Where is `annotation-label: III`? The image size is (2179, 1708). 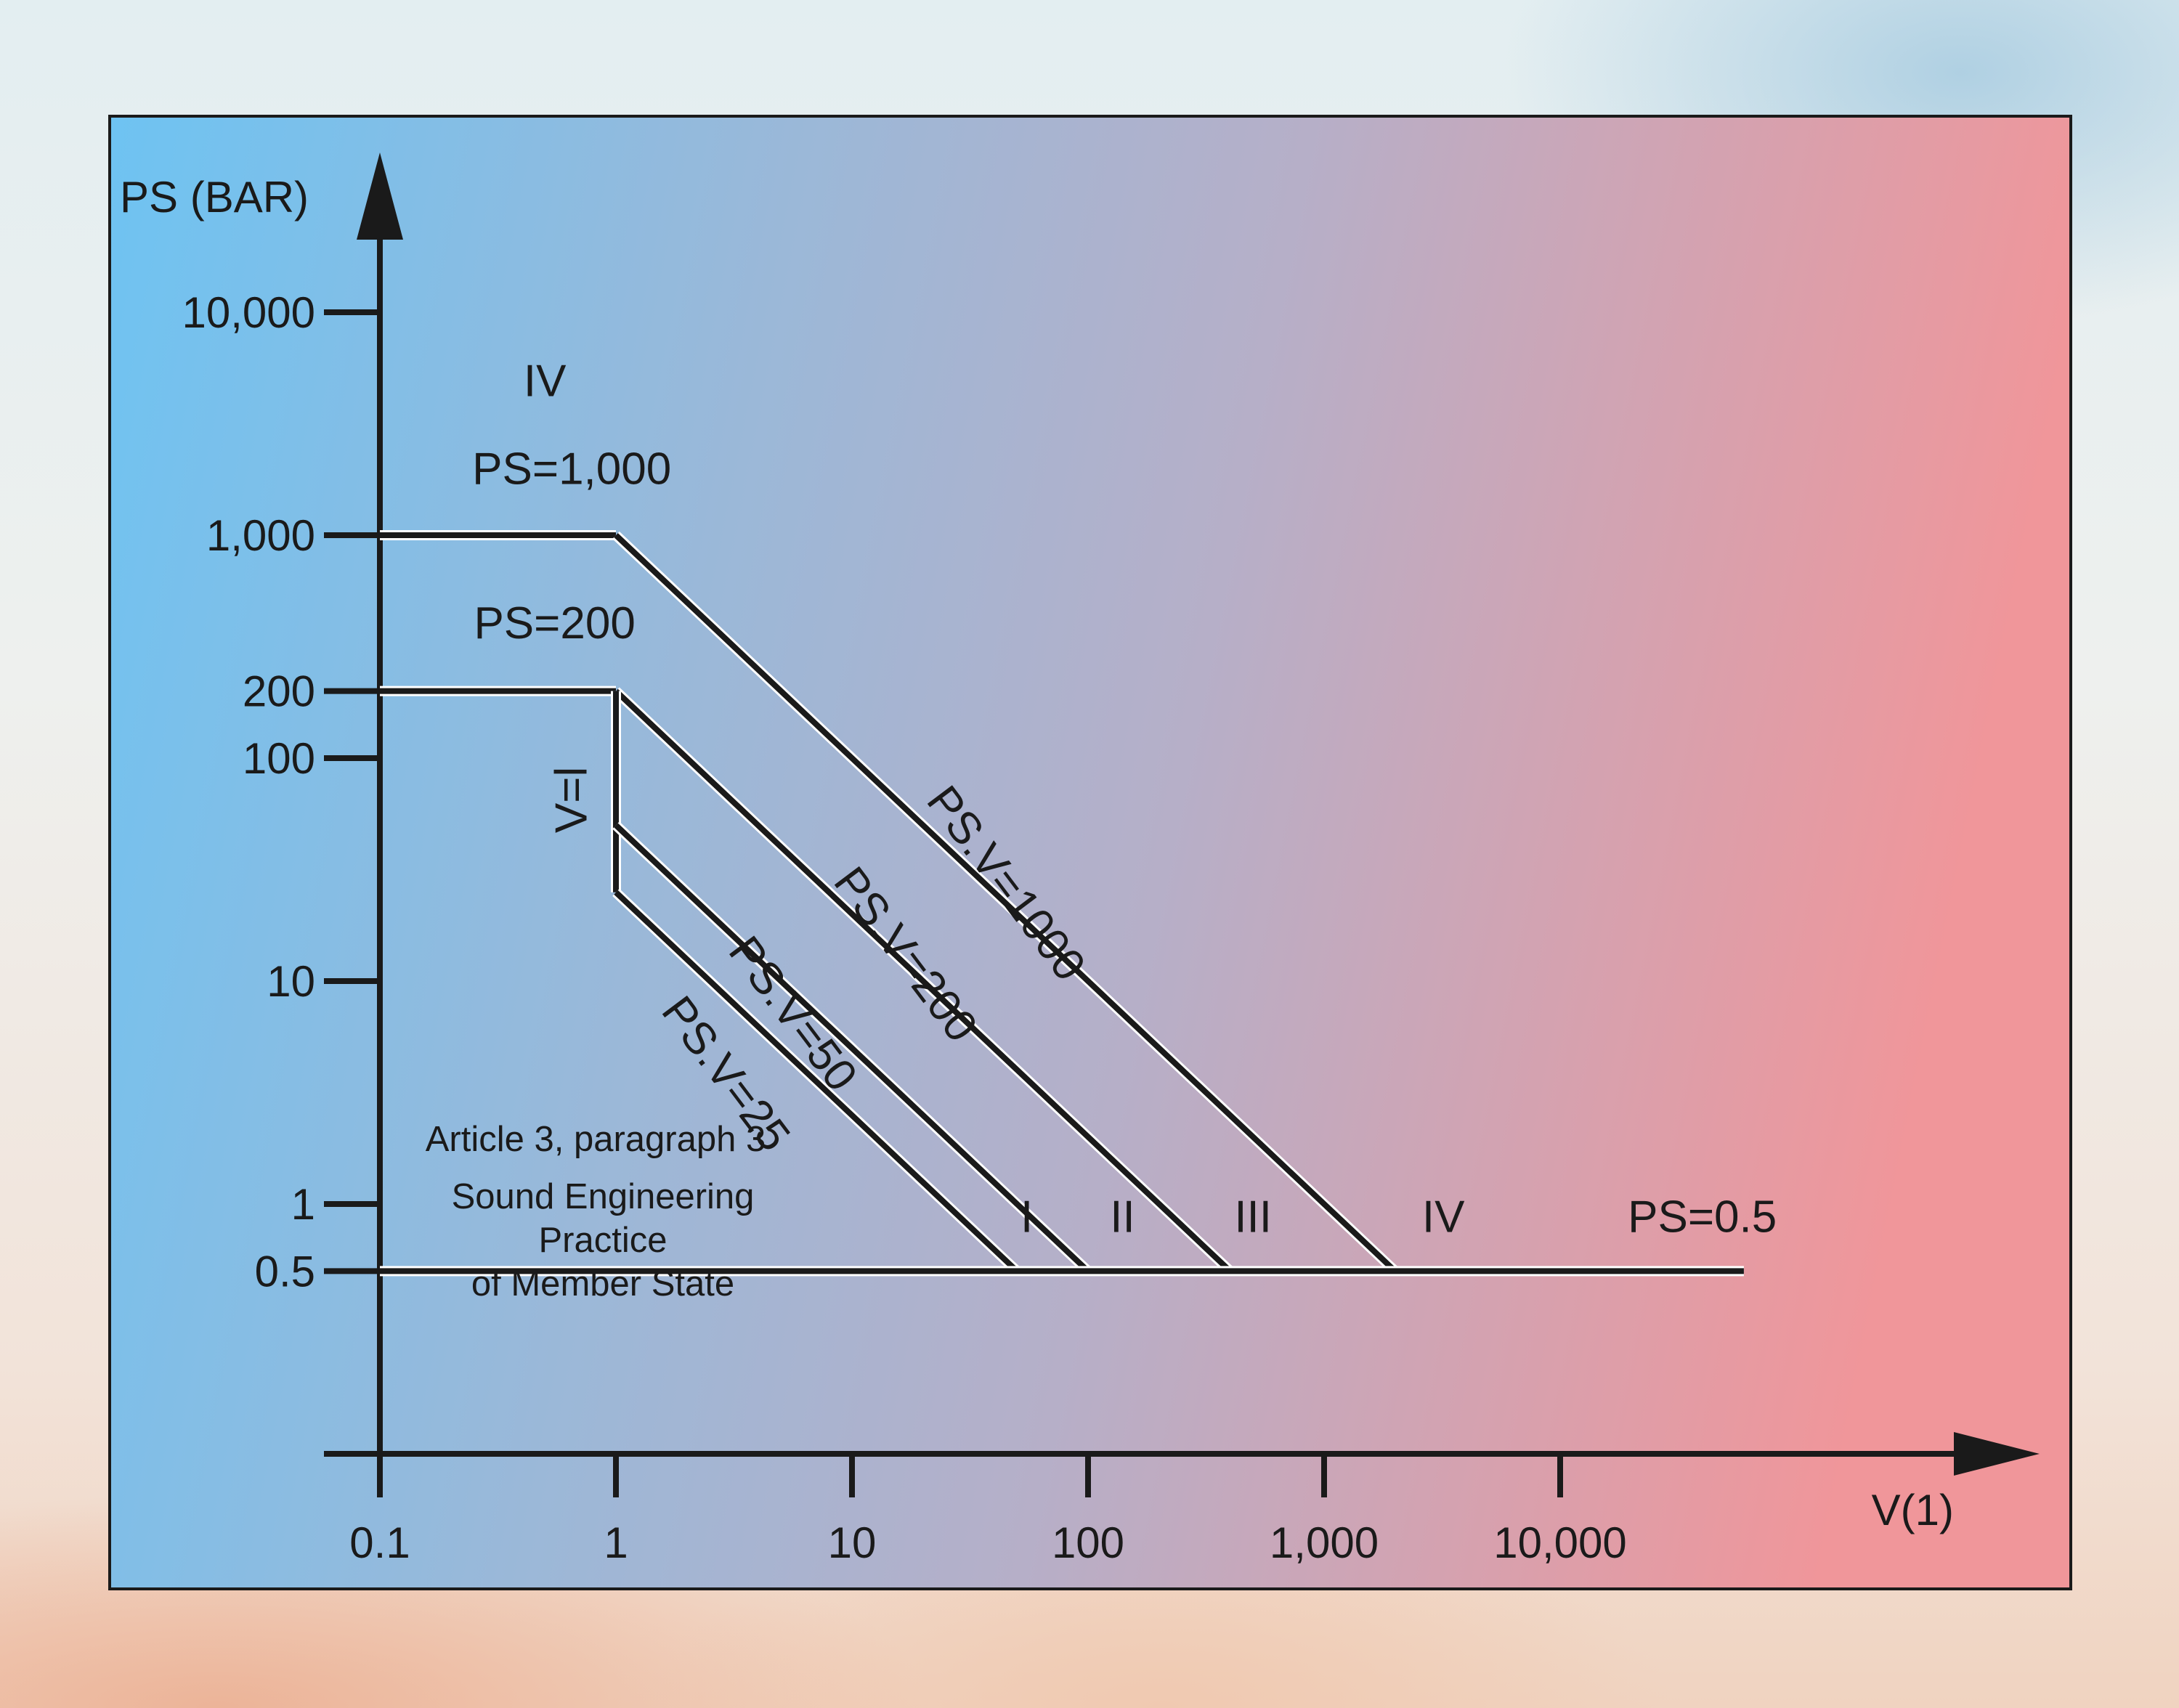 annotation-label: III is located at coordinates (1253, 1217).